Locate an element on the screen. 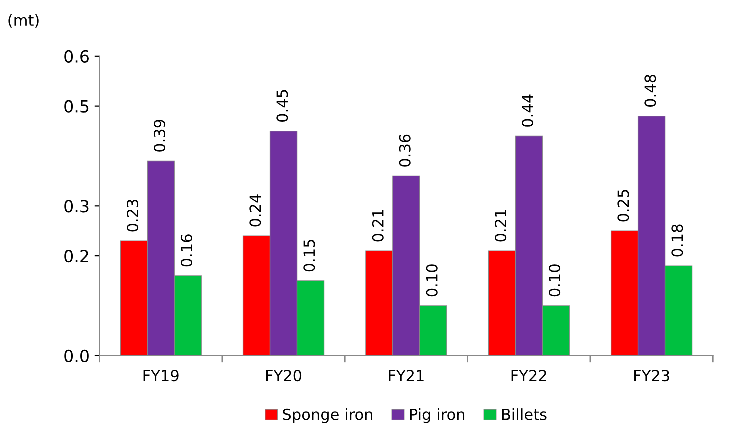  data-label: 0.45 is located at coordinates (282, 106).